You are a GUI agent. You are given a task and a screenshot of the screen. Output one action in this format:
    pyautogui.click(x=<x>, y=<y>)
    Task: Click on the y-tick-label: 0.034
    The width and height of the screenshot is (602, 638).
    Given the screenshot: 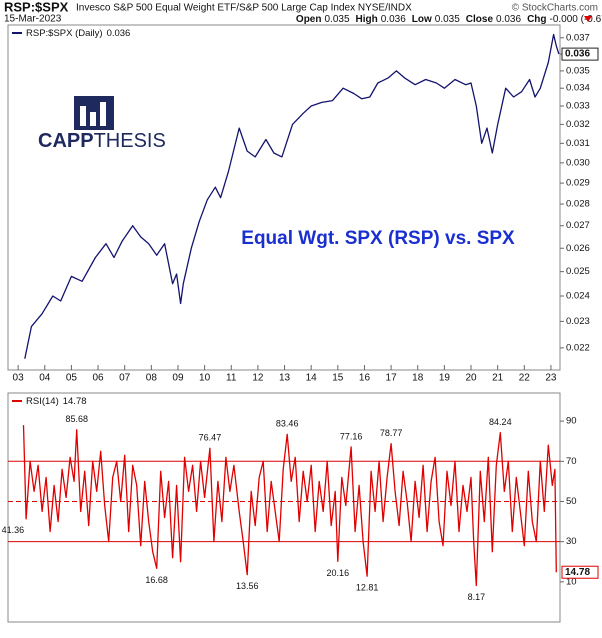 What is the action you would take?
    pyautogui.click(x=578, y=88)
    